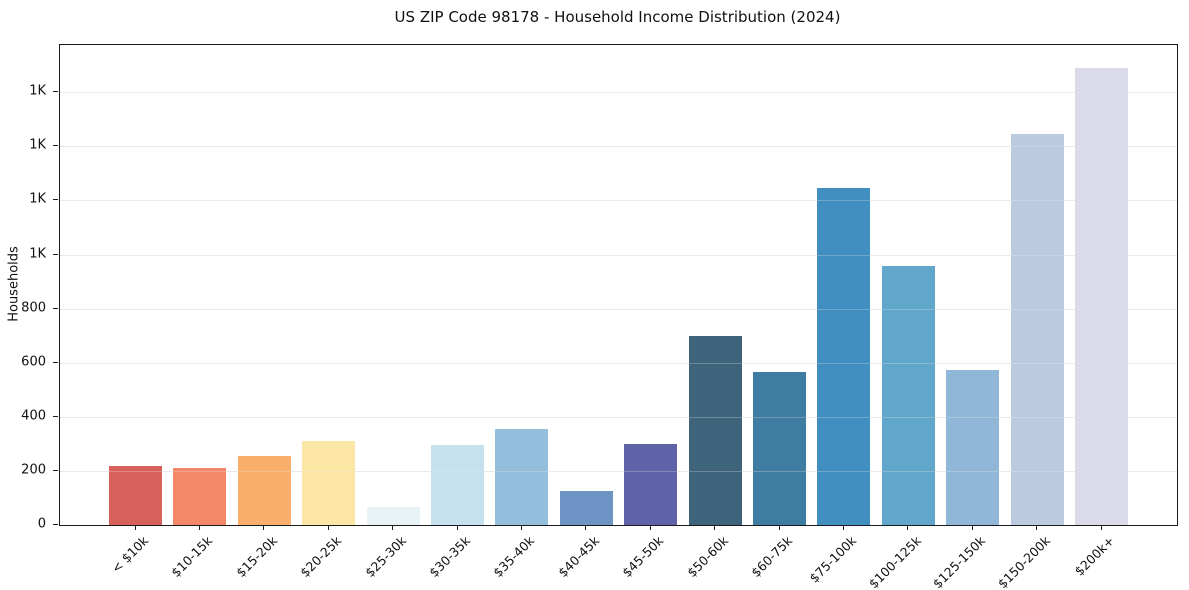 The height and width of the screenshot is (590, 1189). I want to click on bar-$15-20k, so click(264, 490).